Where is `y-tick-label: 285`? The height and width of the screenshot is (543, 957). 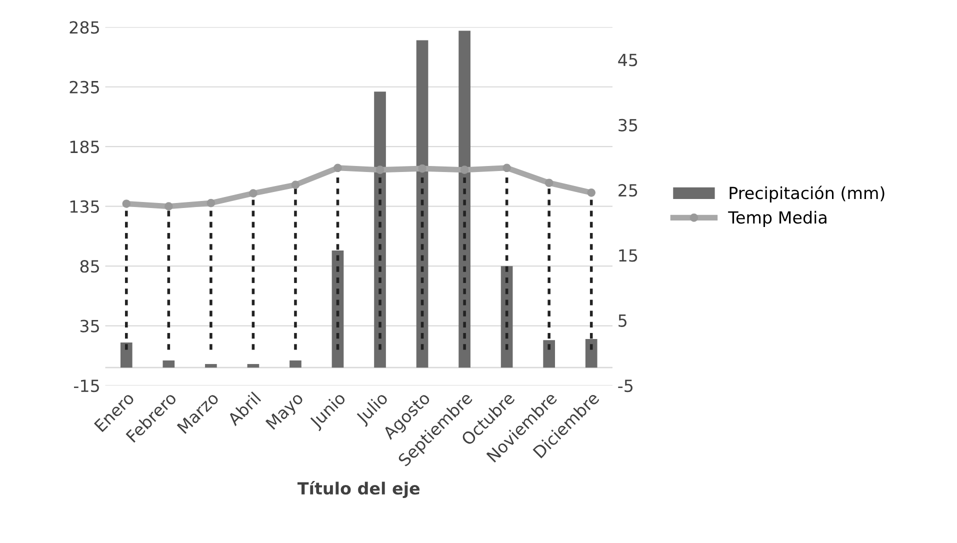
y-tick-label: 285 is located at coordinates (84, 27).